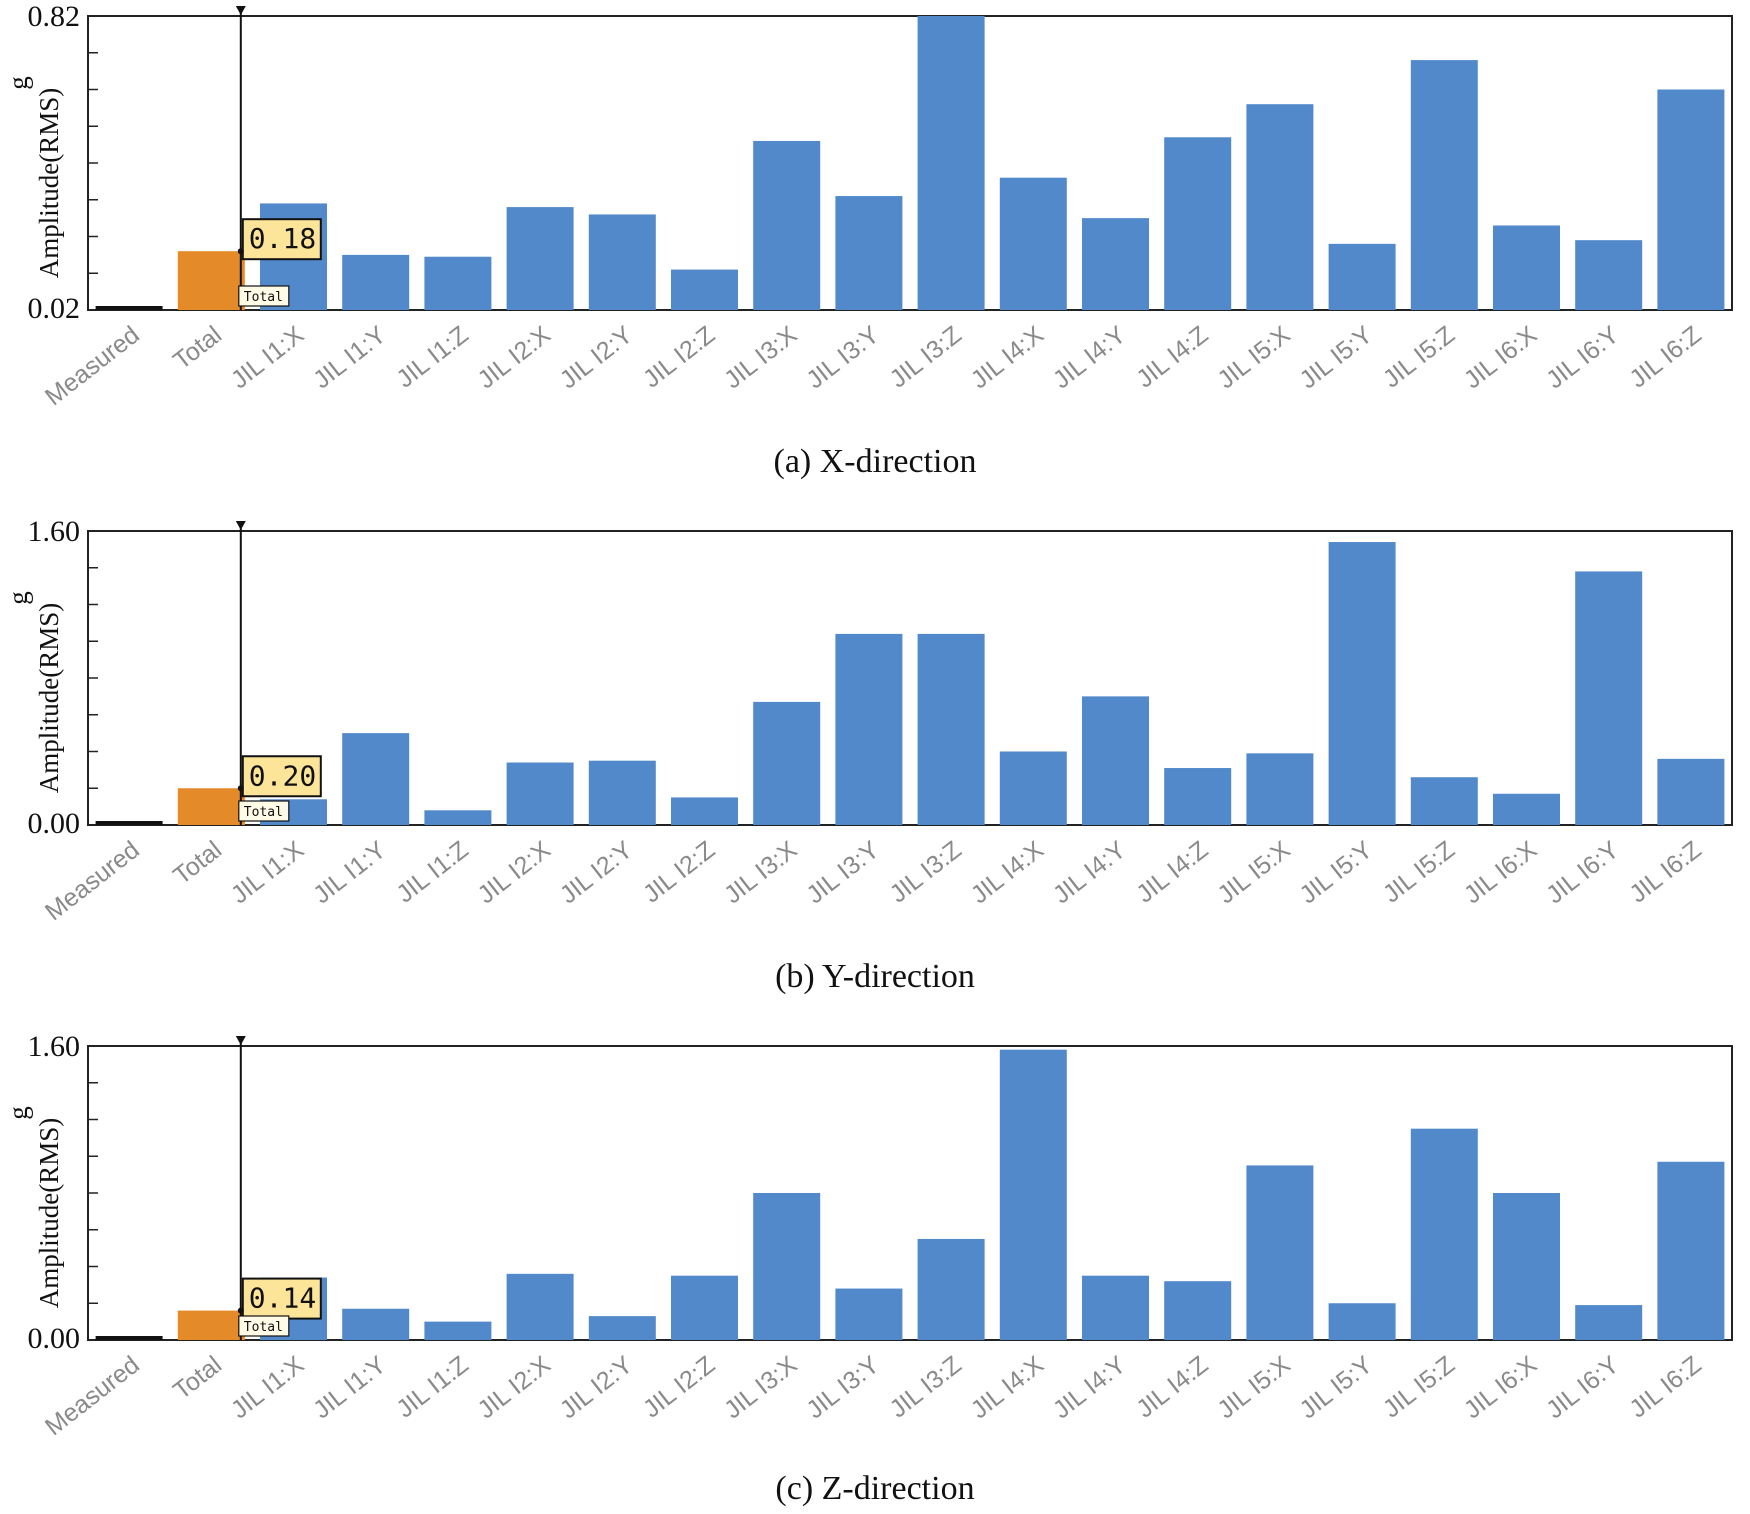 The height and width of the screenshot is (1514, 1750). What do you see at coordinates (197, 1378) in the screenshot?
I see `x-tick-label: Total` at bounding box center [197, 1378].